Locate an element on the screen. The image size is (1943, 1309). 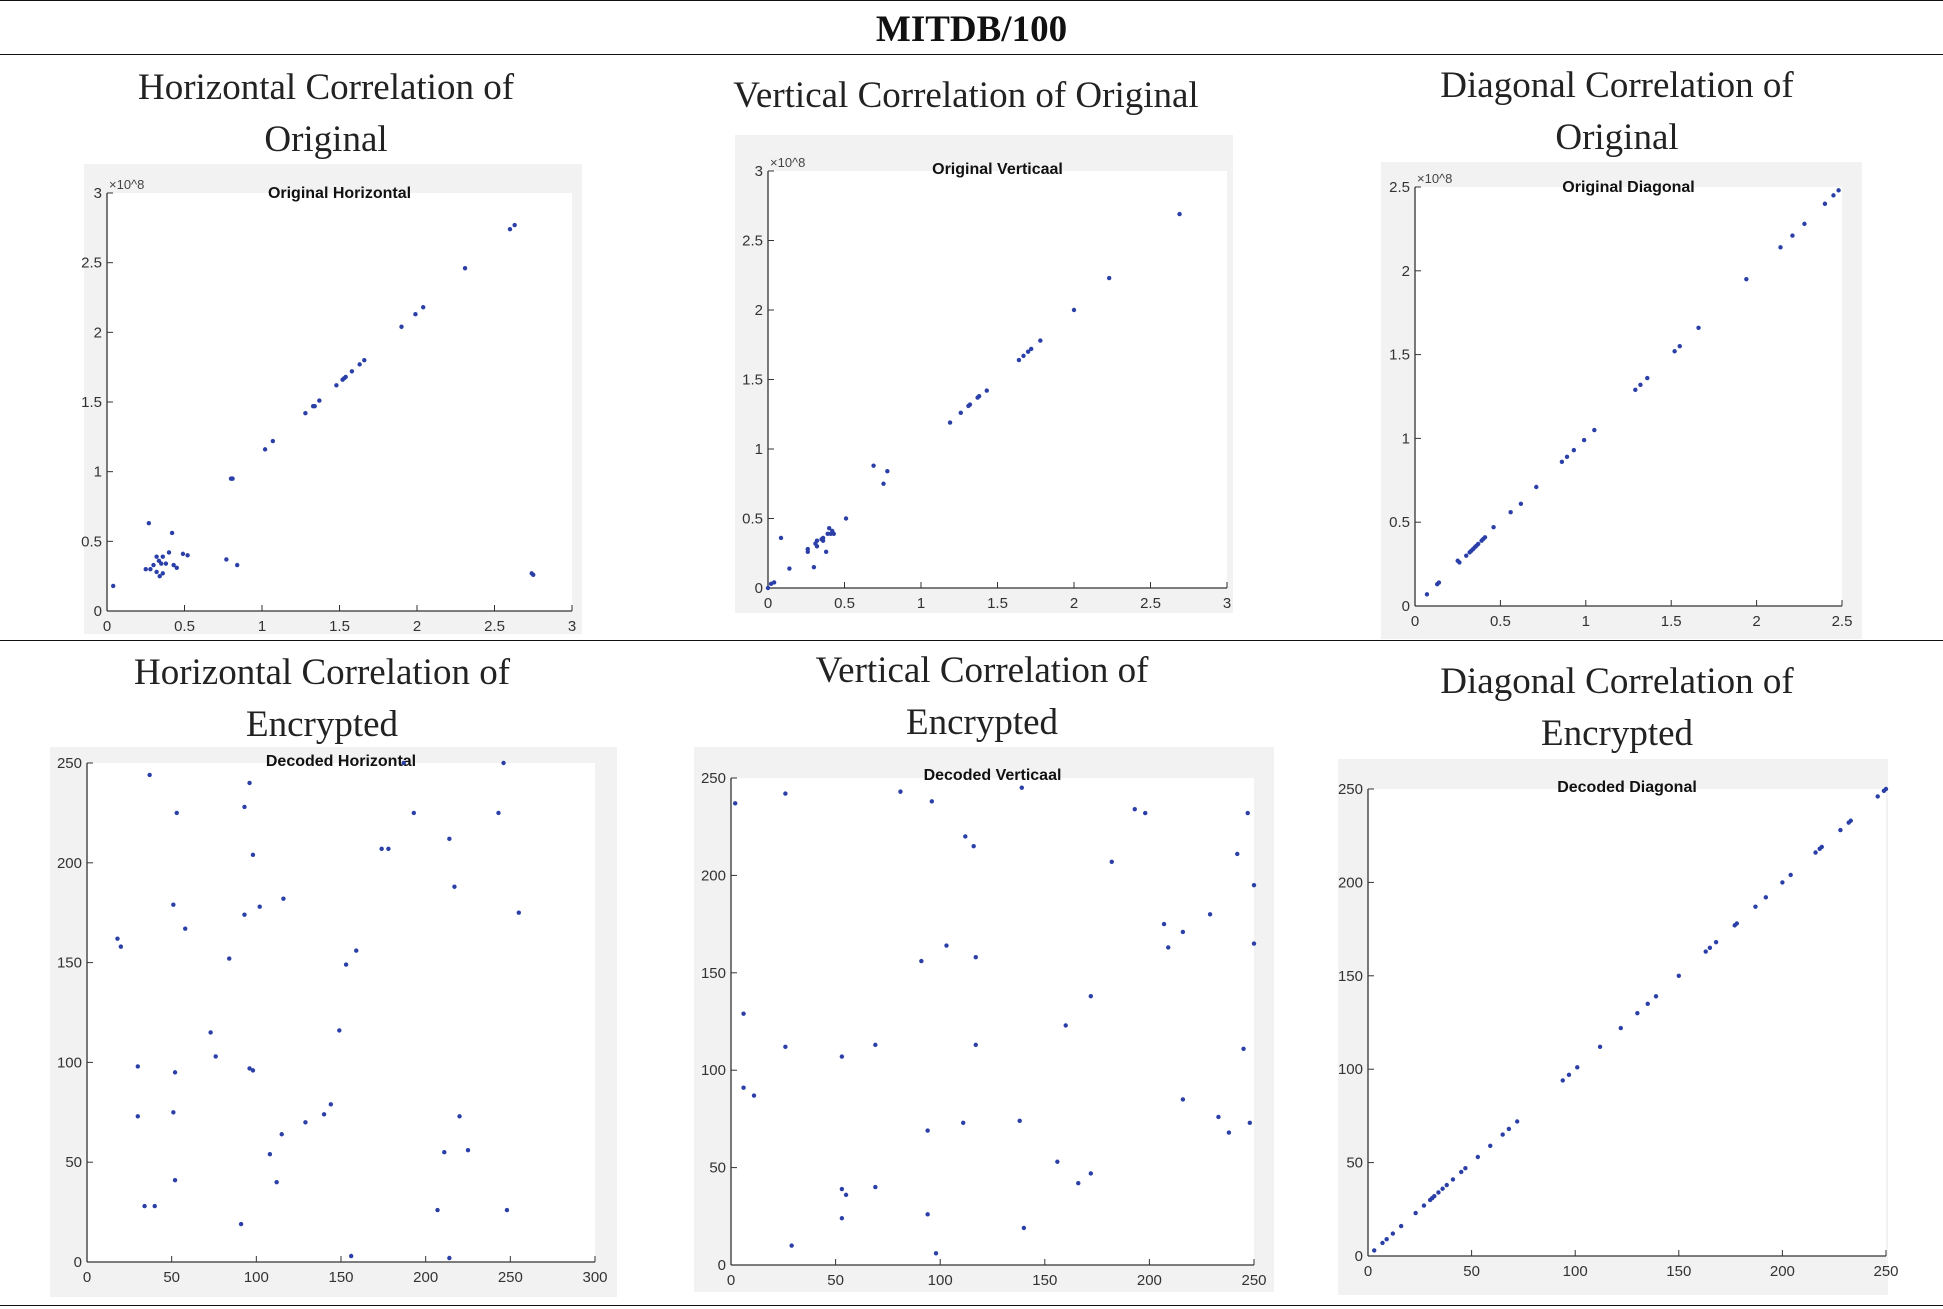
plot-title: Decoded Verticaal is located at coordinates (993, 775).